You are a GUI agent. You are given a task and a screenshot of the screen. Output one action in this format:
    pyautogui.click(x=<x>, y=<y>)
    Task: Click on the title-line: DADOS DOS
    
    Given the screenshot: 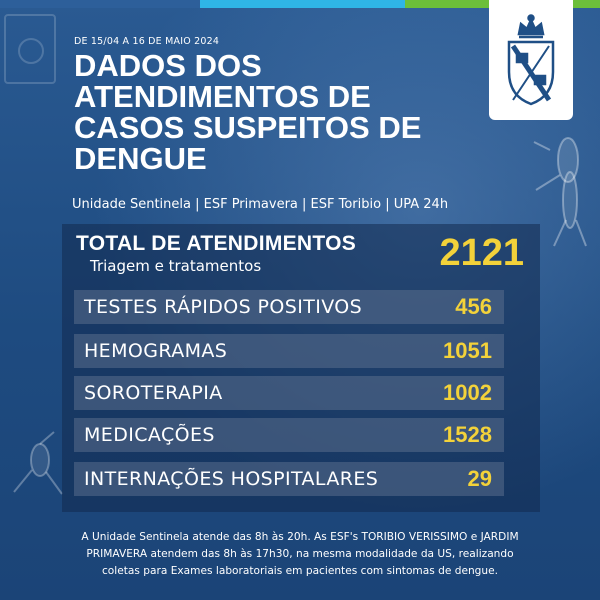 What is the action you would take?
    pyautogui.click(x=168, y=65)
    